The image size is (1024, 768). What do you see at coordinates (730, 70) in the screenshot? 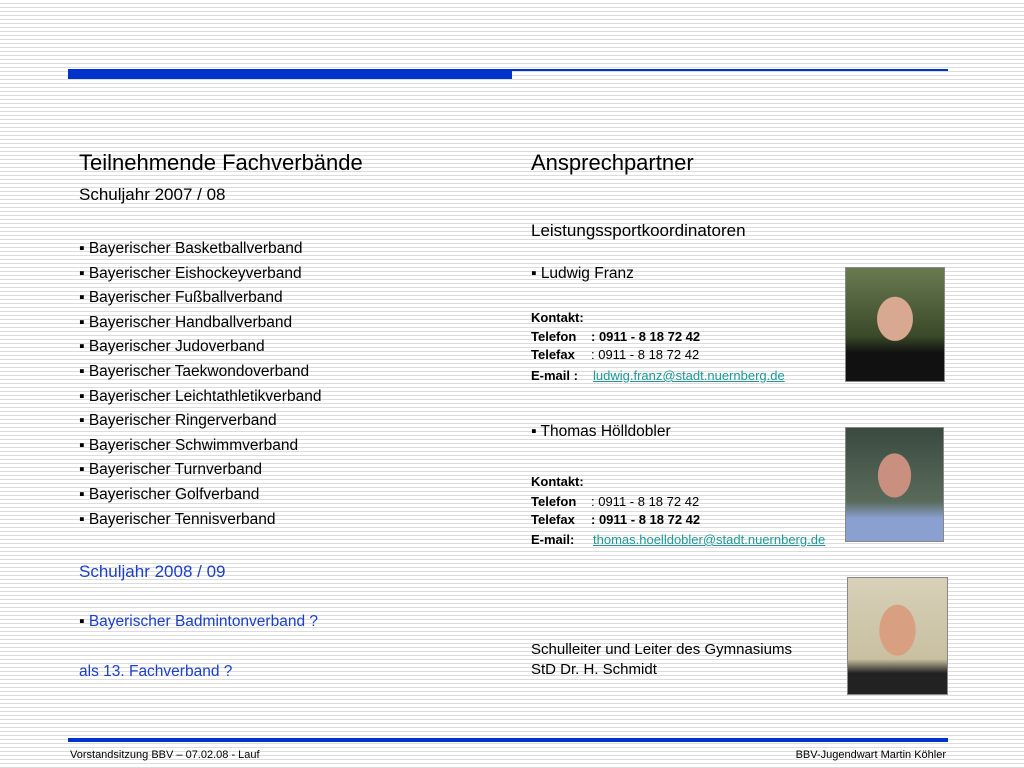
I see `header-line` at bounding box center [730, 70].